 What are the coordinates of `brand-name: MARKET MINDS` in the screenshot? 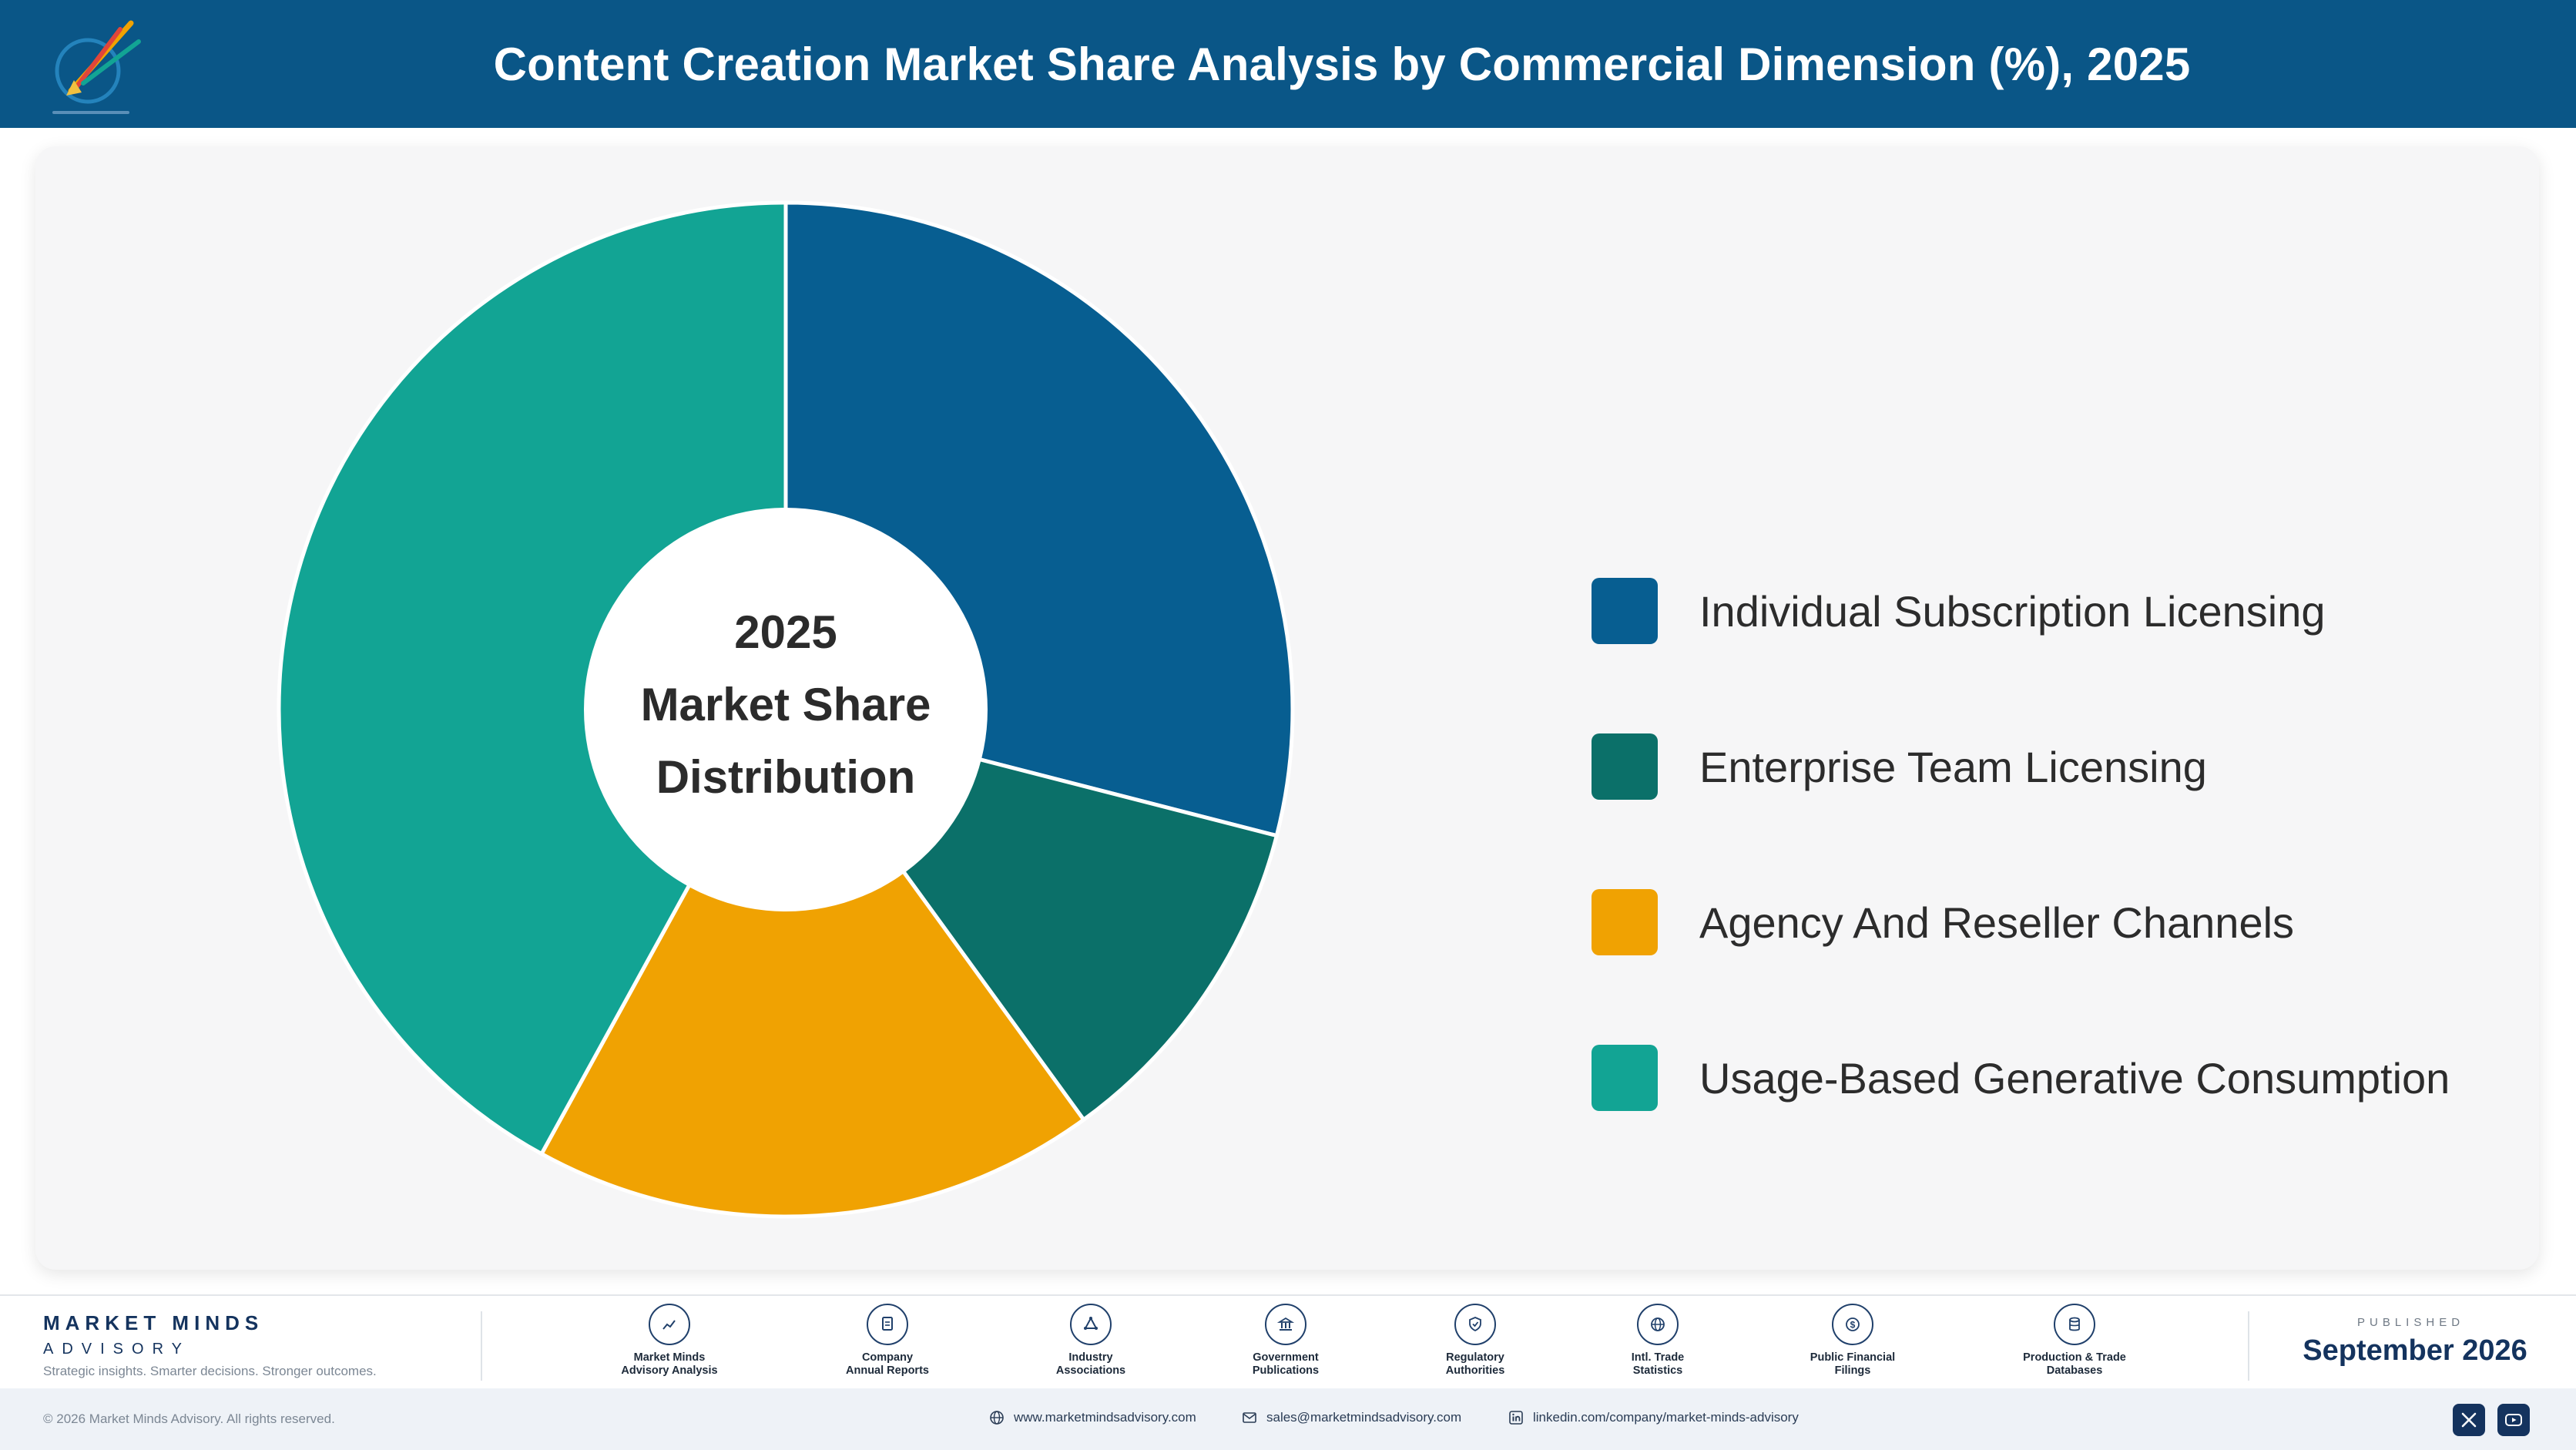 It's located at (153, 1322).